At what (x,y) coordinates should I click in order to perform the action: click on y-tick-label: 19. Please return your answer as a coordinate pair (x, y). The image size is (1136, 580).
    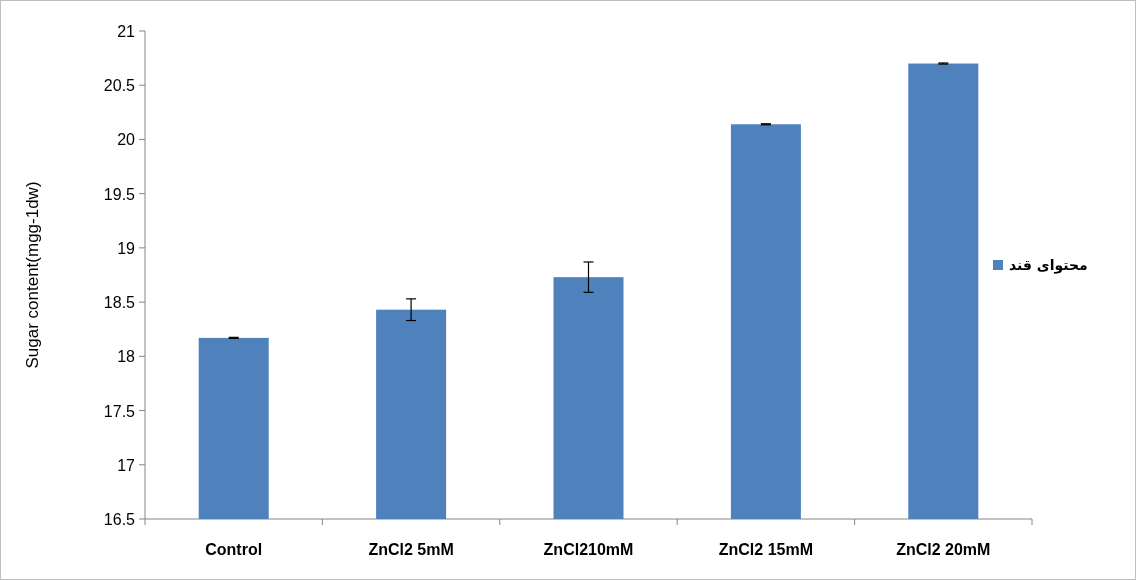
    Looking at the image, I should click on (126, 248).